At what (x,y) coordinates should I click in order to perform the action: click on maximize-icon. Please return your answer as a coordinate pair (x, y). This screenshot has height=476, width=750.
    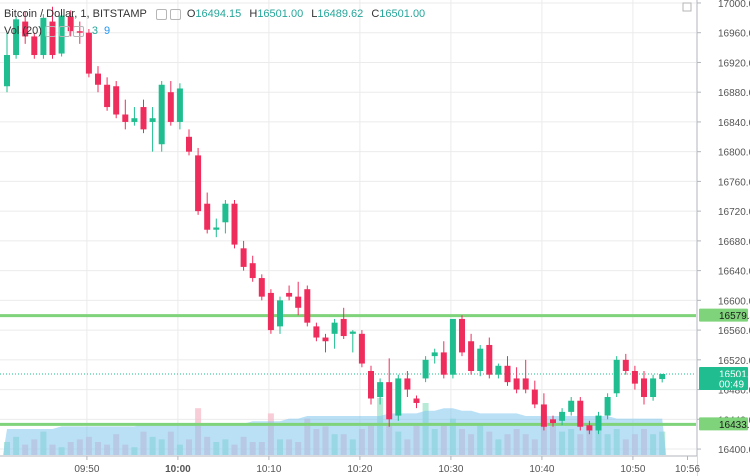
    Looking at the image, I should click on (687, 7).